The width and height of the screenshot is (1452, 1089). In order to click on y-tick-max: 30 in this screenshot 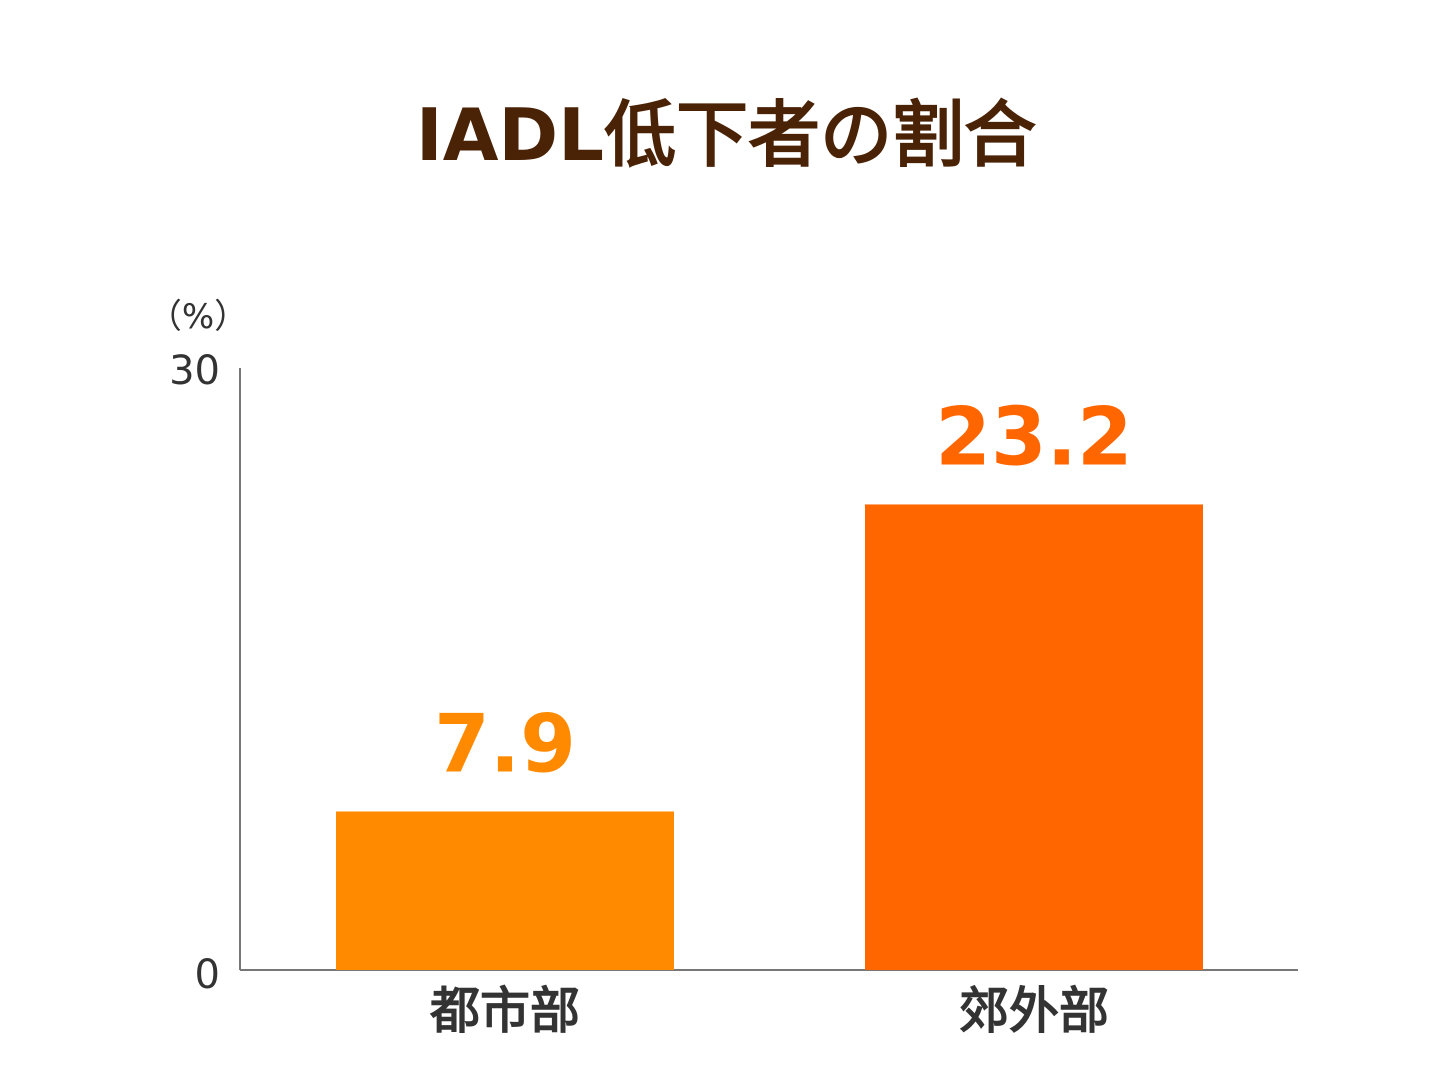, I will do `click(194, 371)`.